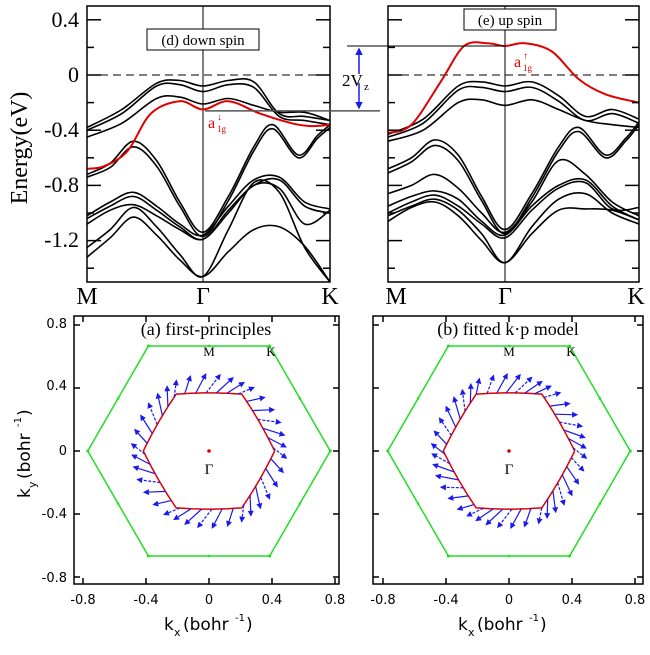 This screenshot has width=650, height=655. Describe the element at coordinates (525, 56) in the screenshot. I see `band-label-sup: ↑` at that location.